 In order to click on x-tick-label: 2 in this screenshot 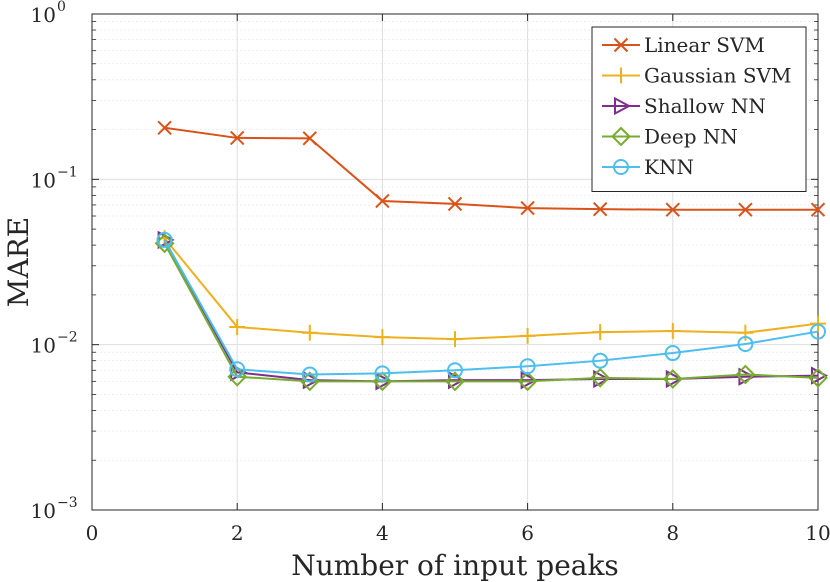, I will do `click(237, 533)`.